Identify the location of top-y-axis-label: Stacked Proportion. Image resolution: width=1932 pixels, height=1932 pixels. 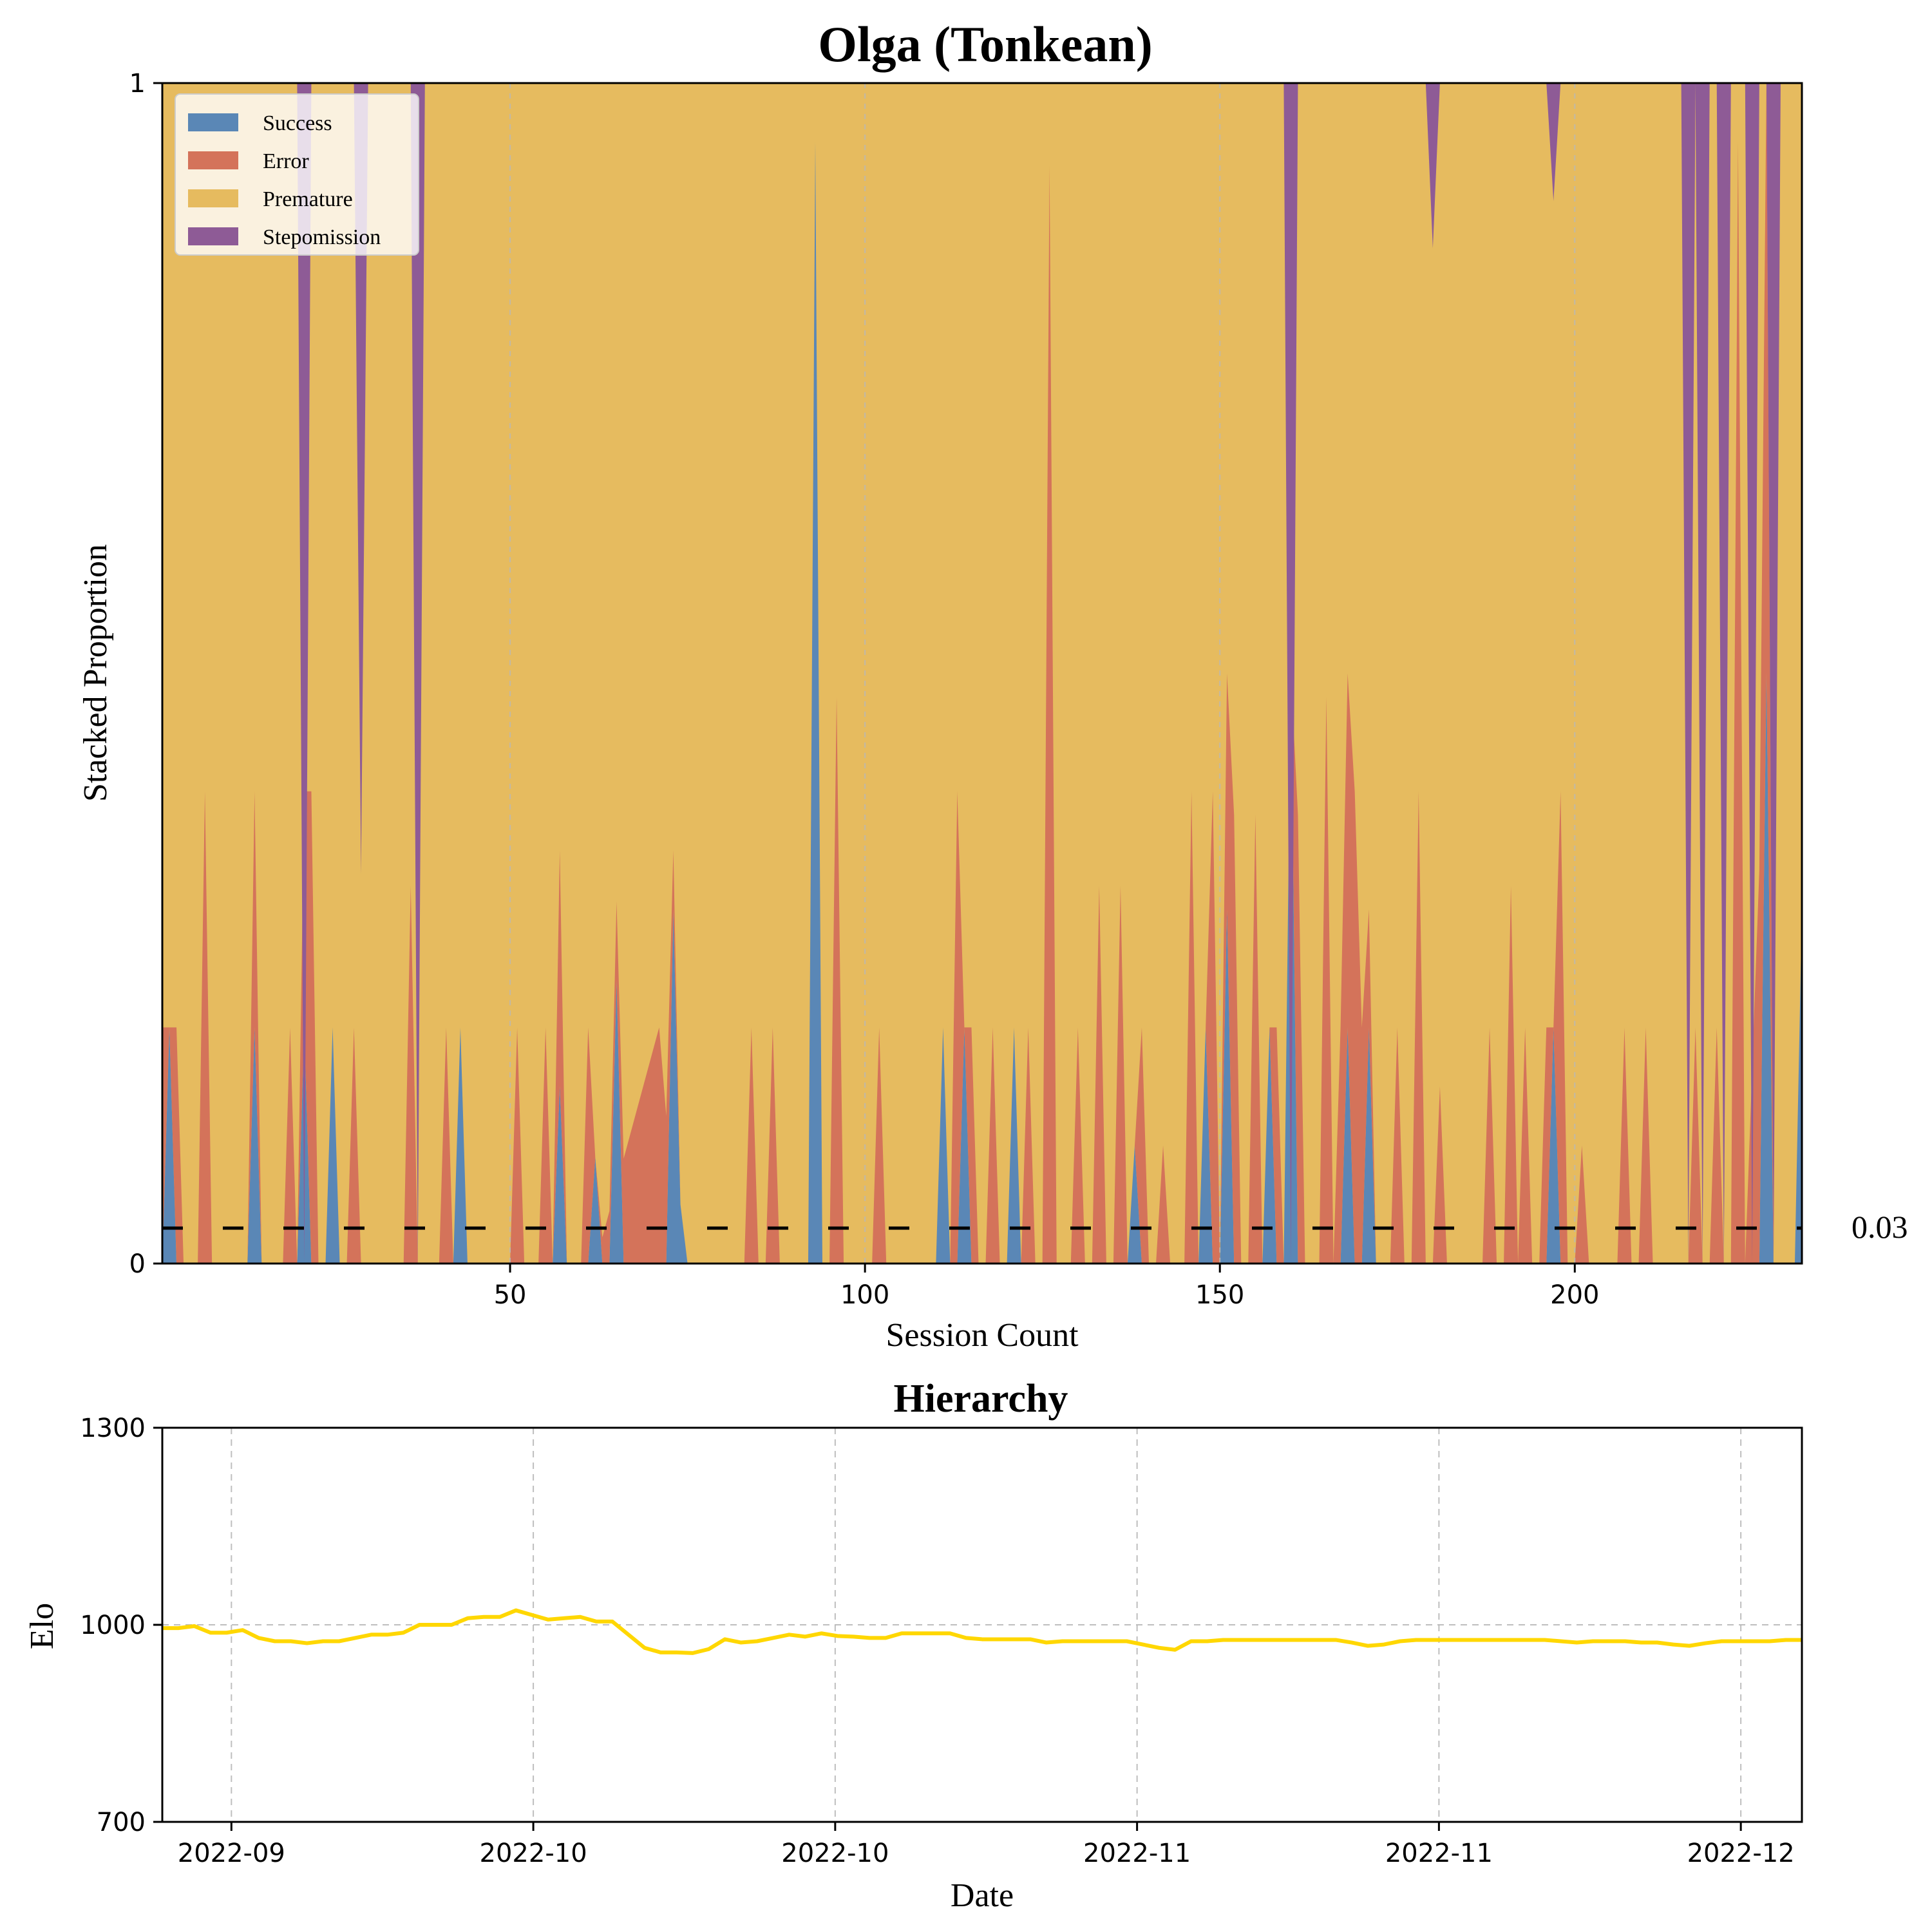
(96, 673).